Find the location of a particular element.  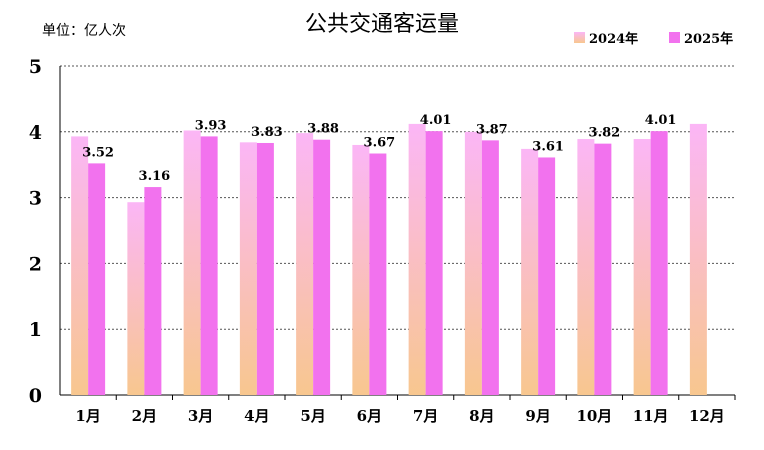

x-tick-label: 12月 is located at coordinates (707, 416).